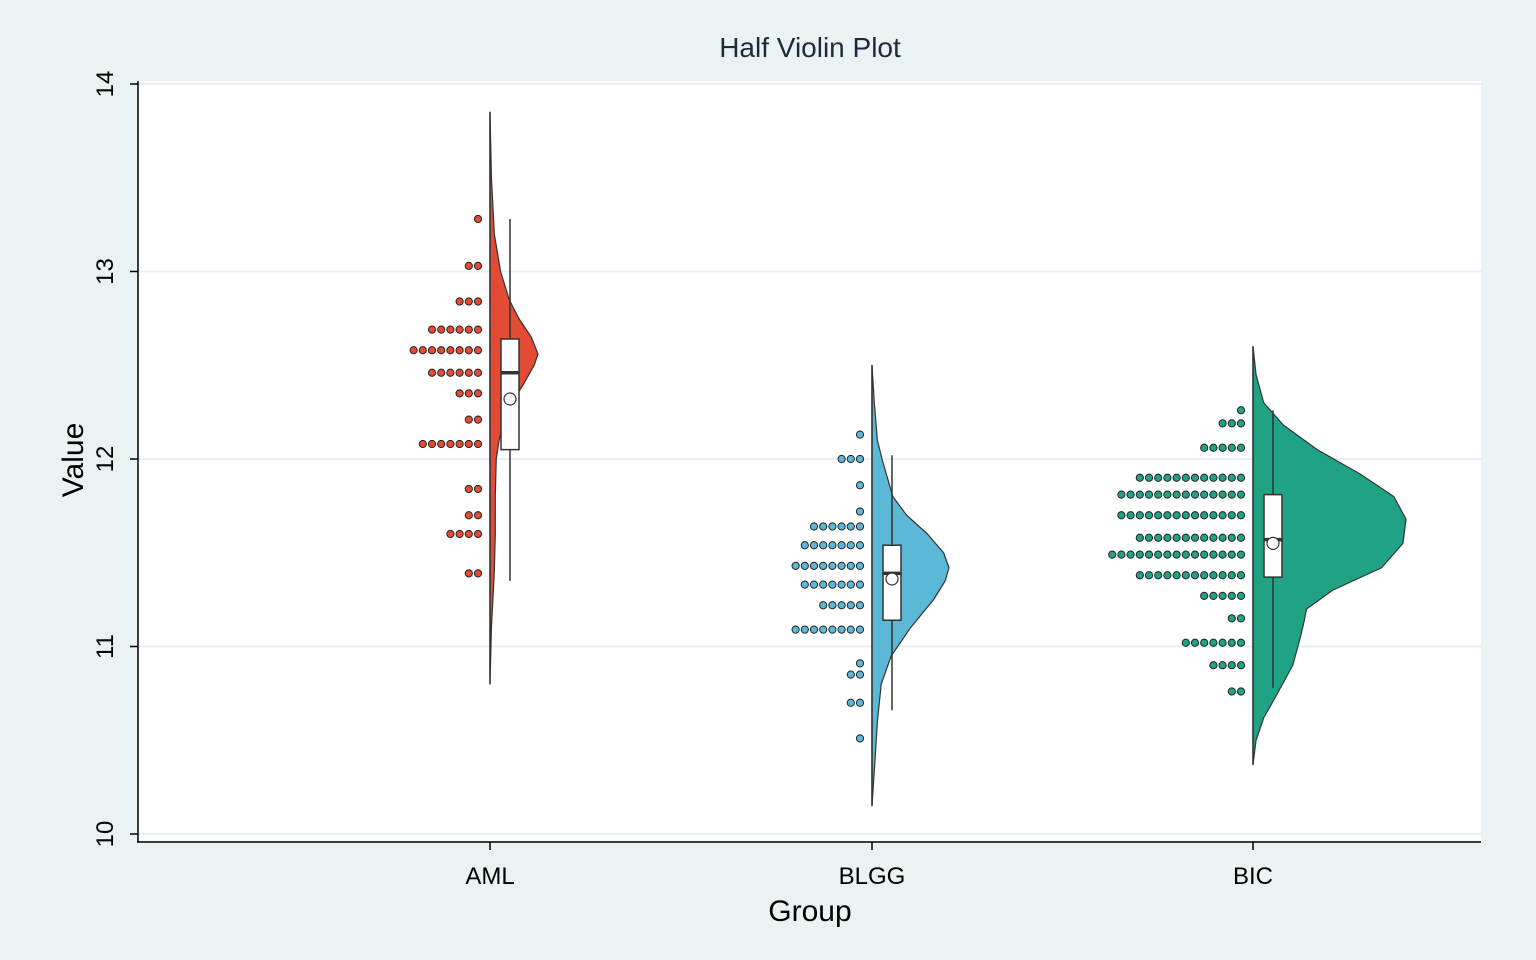 The width and height of the screenshot is (1536, 960). Describe the element at coordinates (1253, 876) in the screenshot. I see `x-tick-label: BIC` at that location.